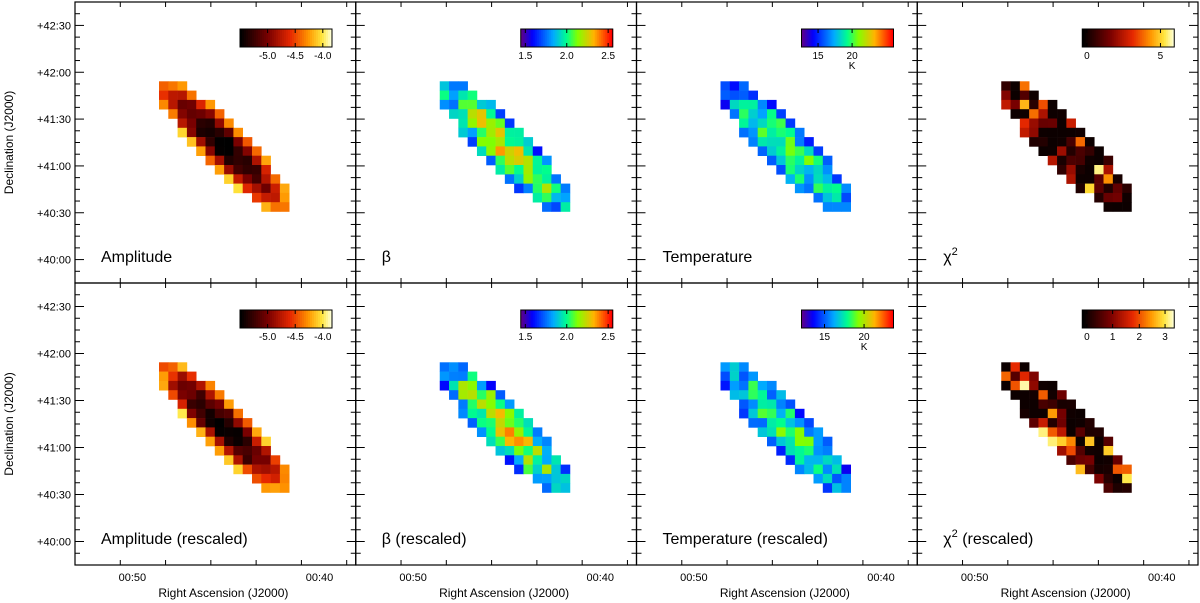 This screenshot has height=603, width=1200. I want to click on colorbar-tick-label: -4.5, so click(296, 56).